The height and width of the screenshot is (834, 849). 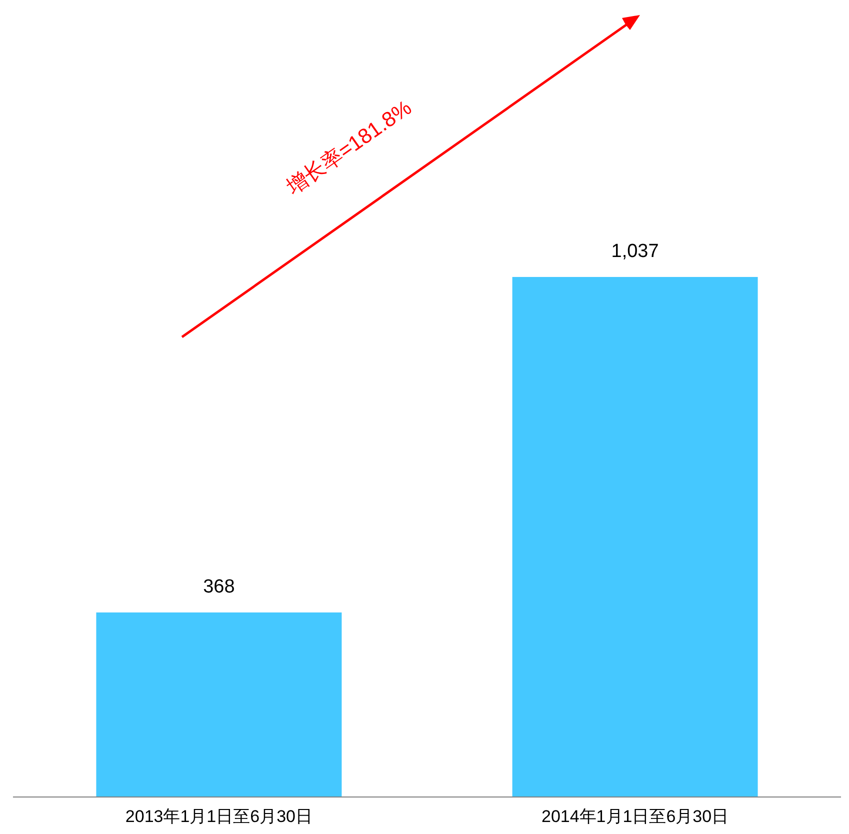 What do you see at coordinates (635, 816) in the screenshot?
I see `x-tick-label: 2014年1月1日至6月30日` at bounding box center [635, 816].